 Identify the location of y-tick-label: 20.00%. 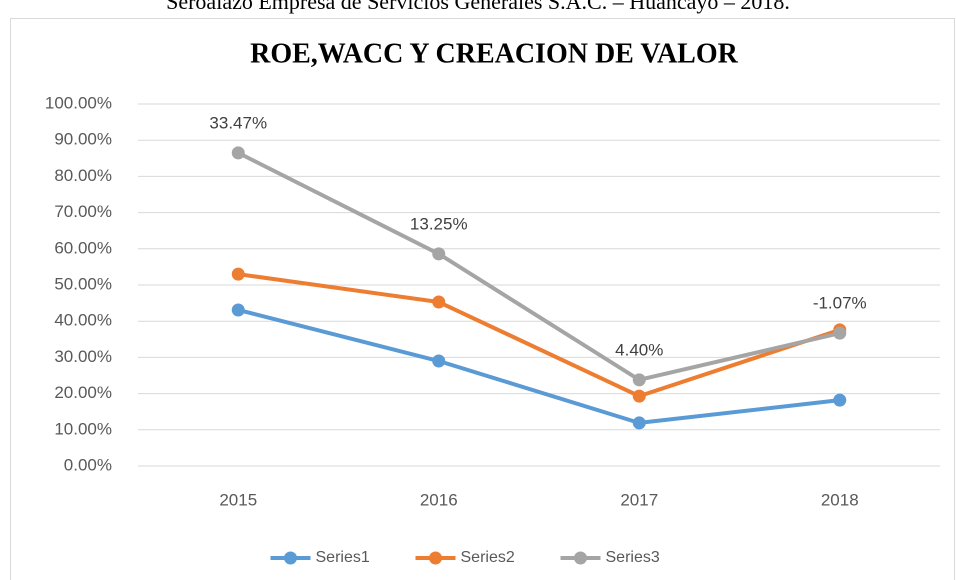
(83, 392).